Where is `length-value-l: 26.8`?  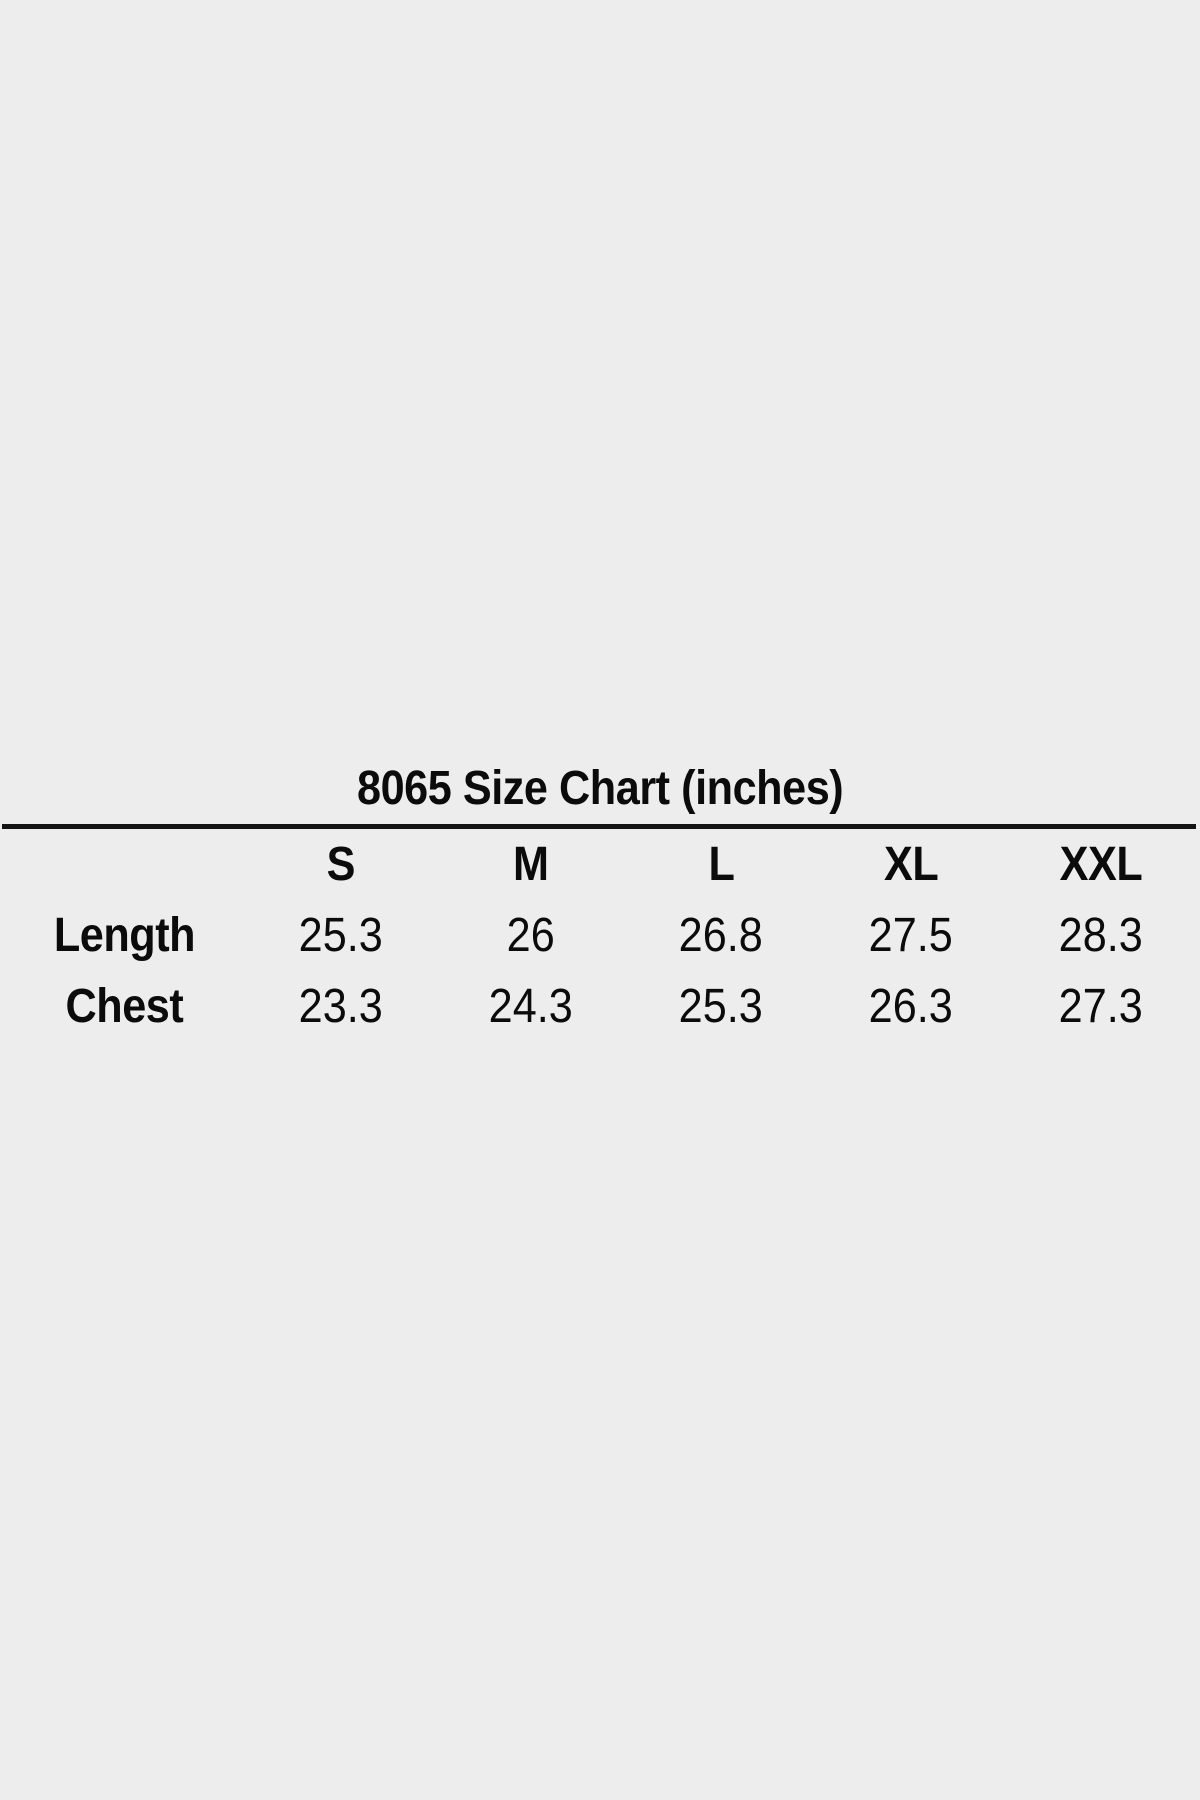 length-value-l: 26.8 is located at coordinates (721, 936).